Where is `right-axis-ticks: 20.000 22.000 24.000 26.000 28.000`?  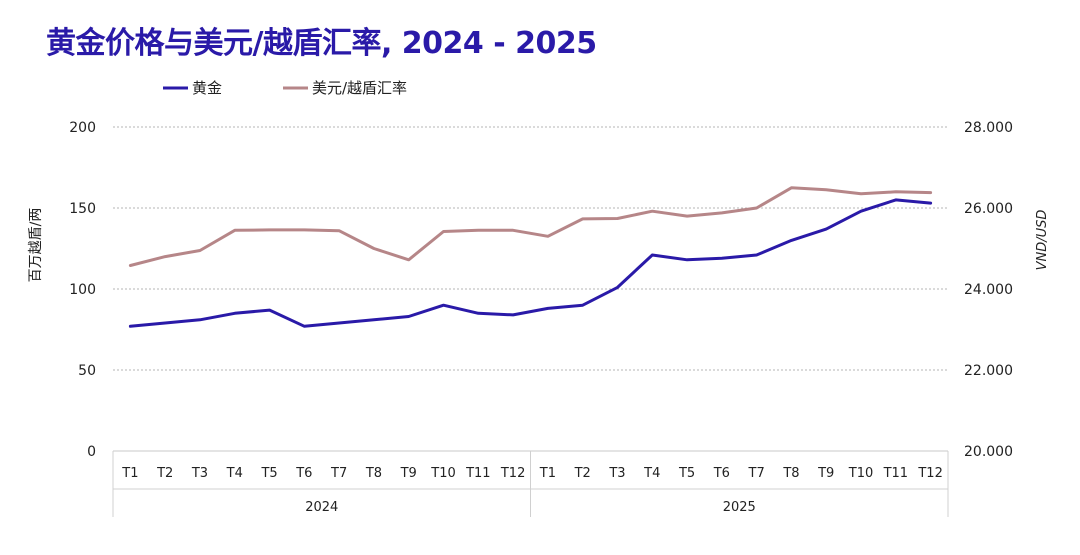
right-axis-ticks: 20.000 22.000 24.000 26.000 28.000 is located at coordinates (988, 290).